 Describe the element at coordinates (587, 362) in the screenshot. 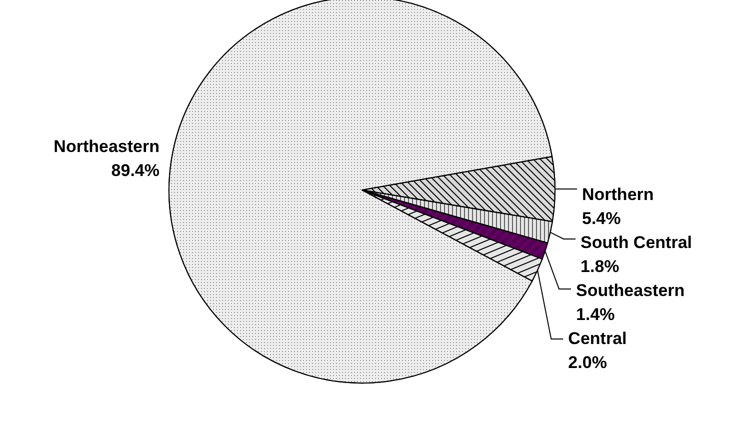

I see `data-label: 2.0%` at that location.